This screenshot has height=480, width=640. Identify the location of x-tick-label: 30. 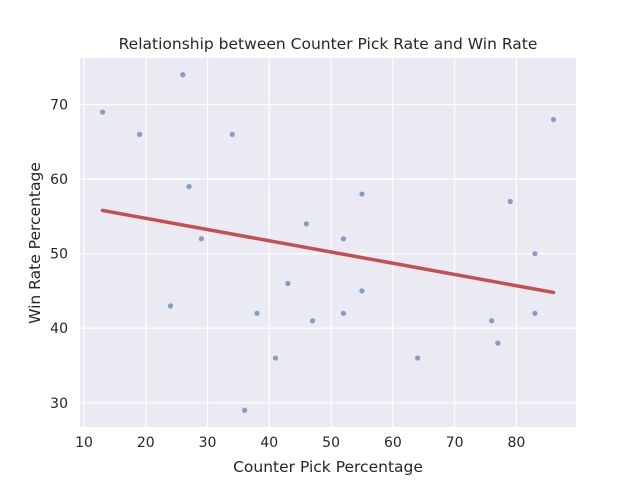
(208, 443).